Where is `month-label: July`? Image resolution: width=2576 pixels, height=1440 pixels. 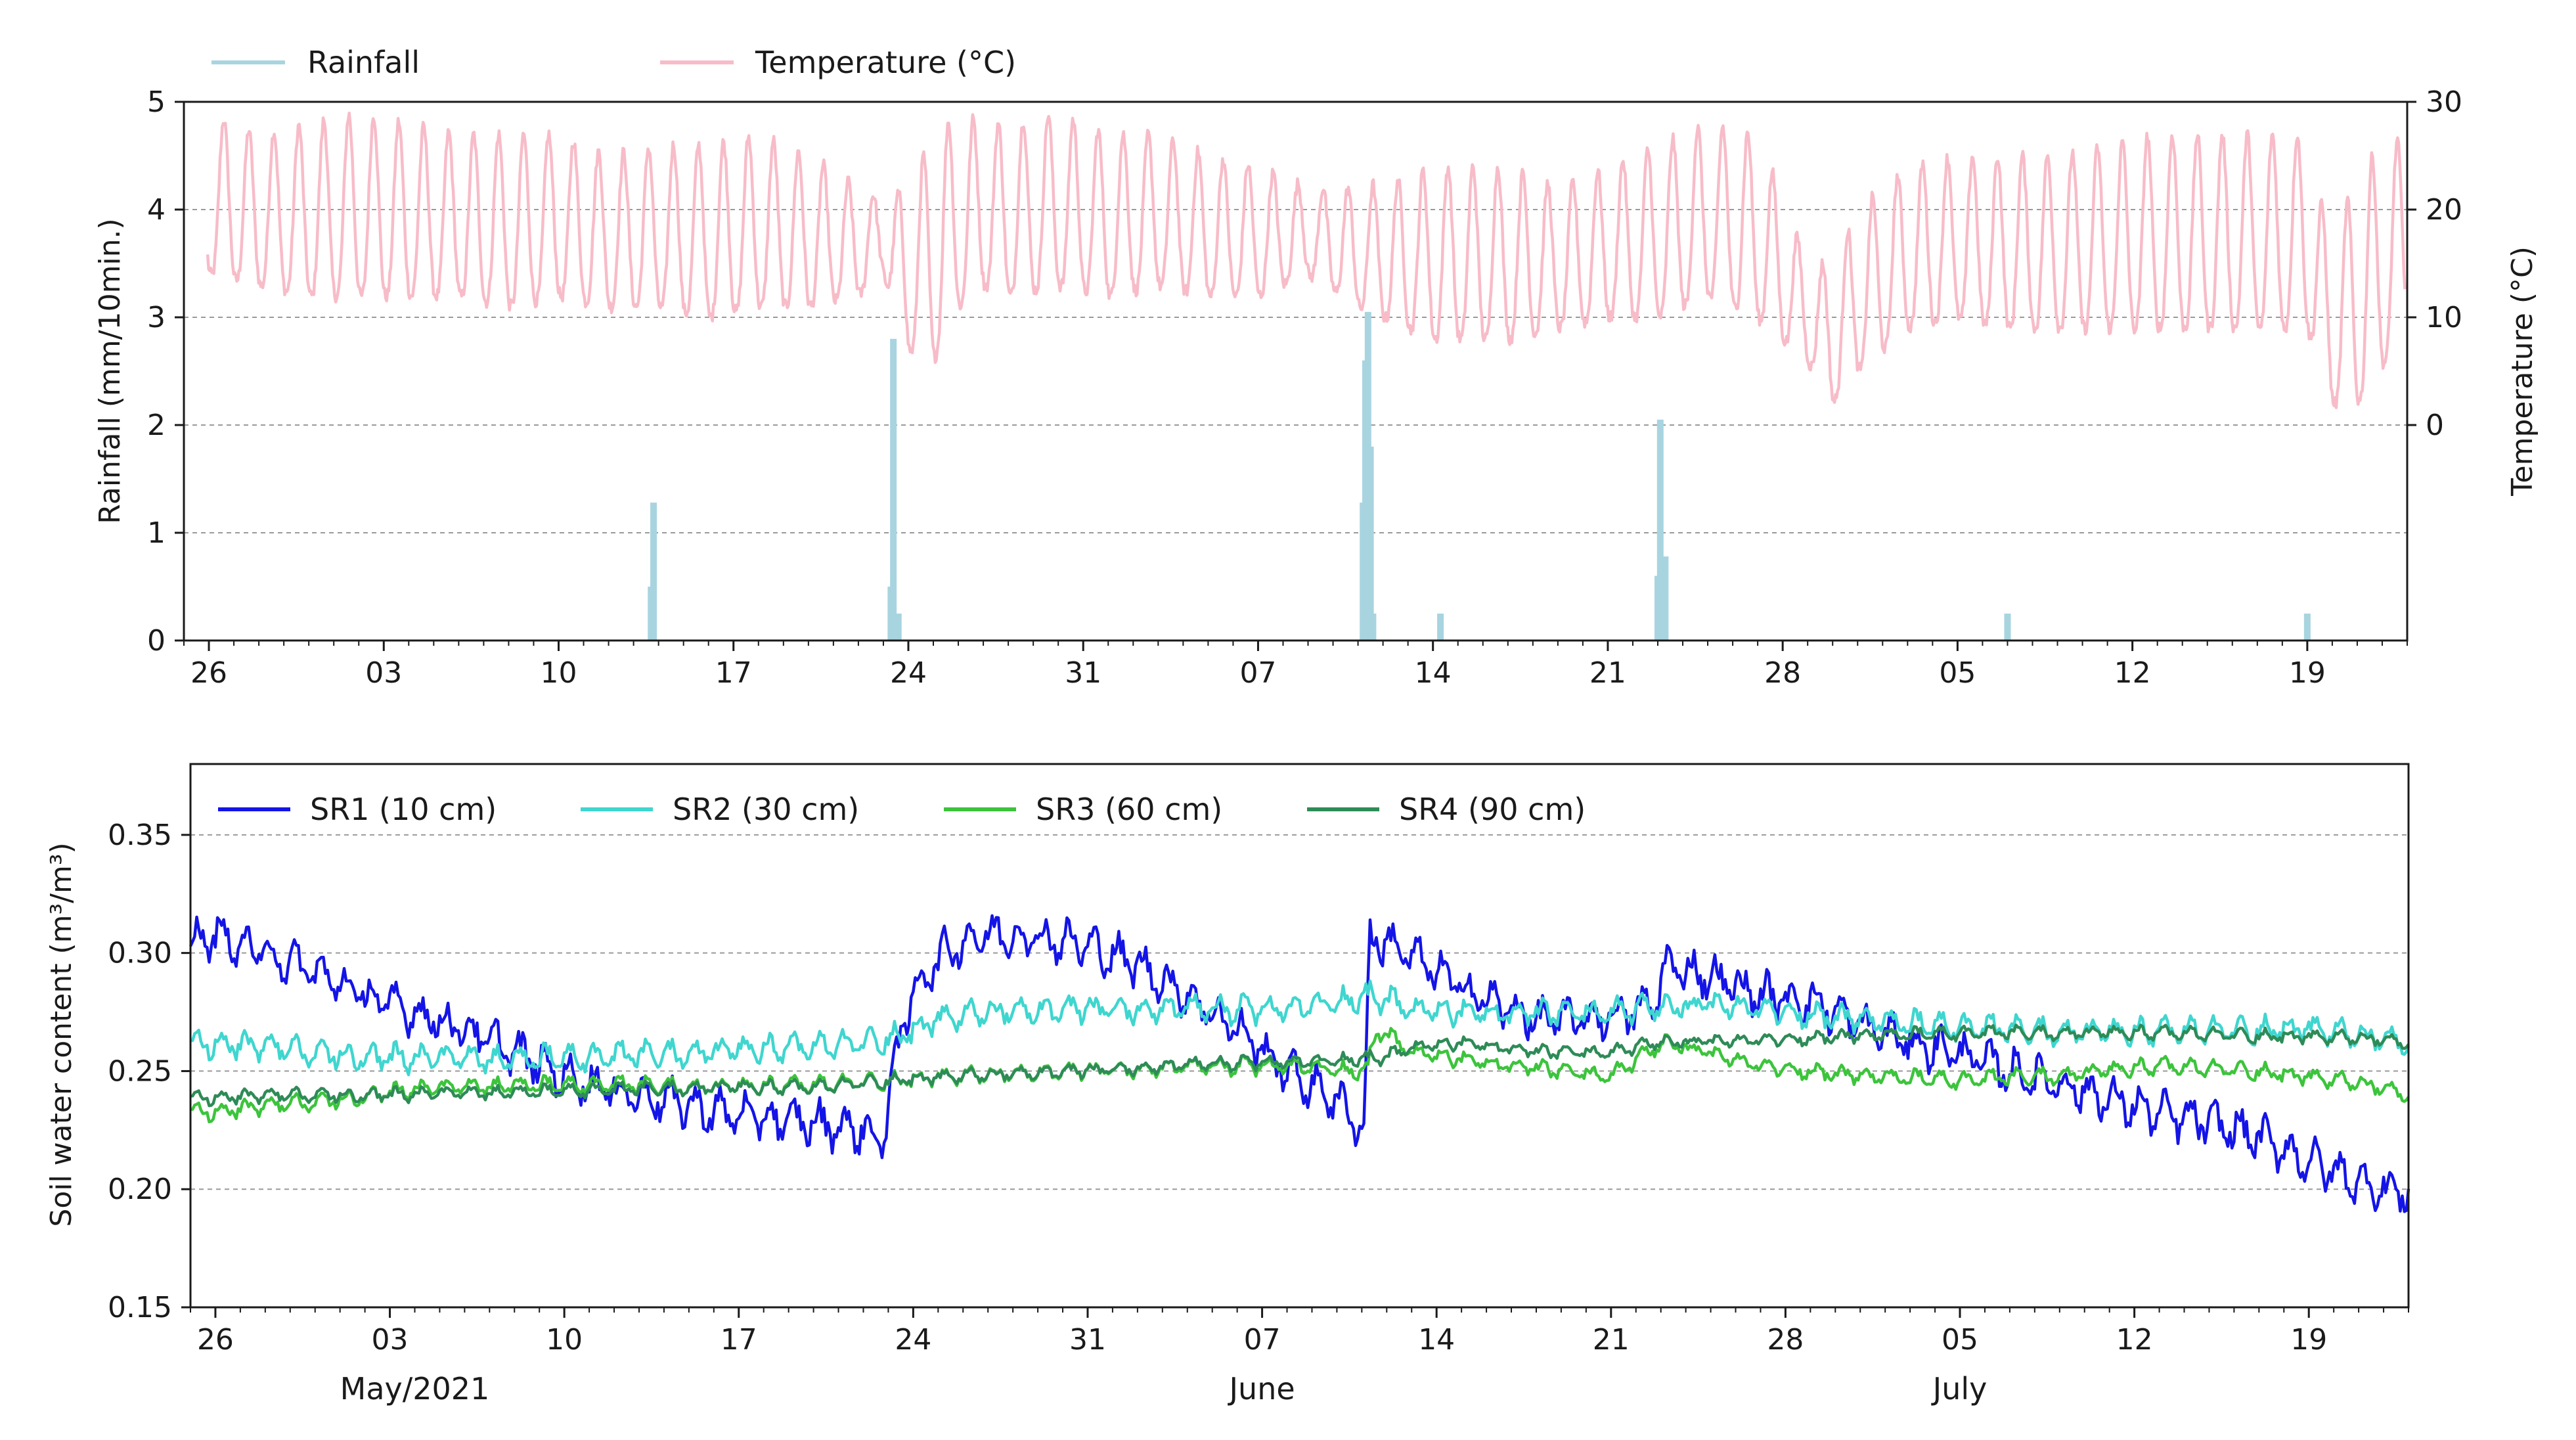 month-label: July is located at coordinates (1959, 1388).